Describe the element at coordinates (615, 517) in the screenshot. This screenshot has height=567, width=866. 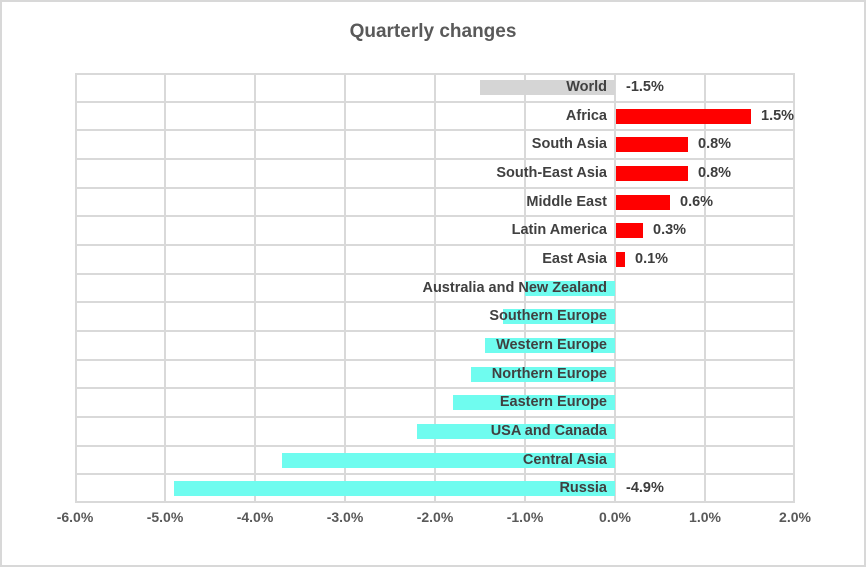
I see `x-axis-tick-label: 0.0%` at that location.